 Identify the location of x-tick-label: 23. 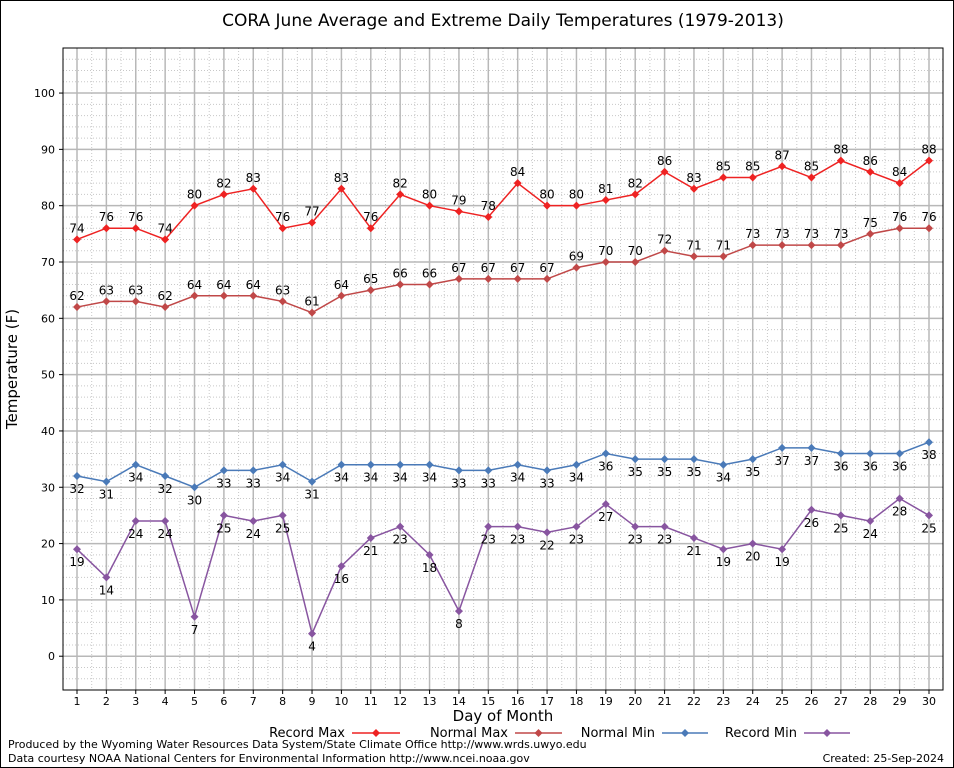
(723, 701).